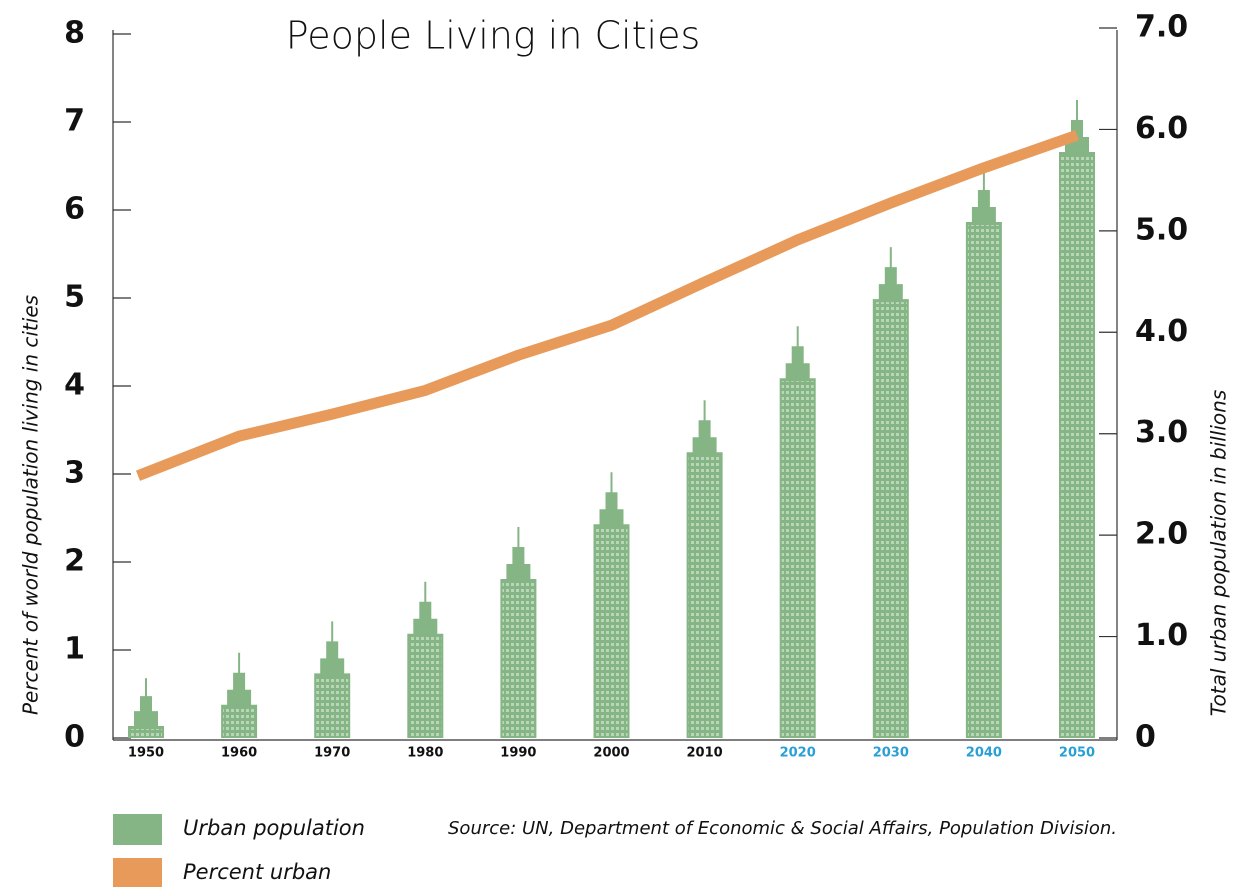 The height and width of the screenshot is (887, 1233). Describe the element at coordinates (1161, 635) in the screenshot. I see `y2-tick-label: 1.0` at that location.